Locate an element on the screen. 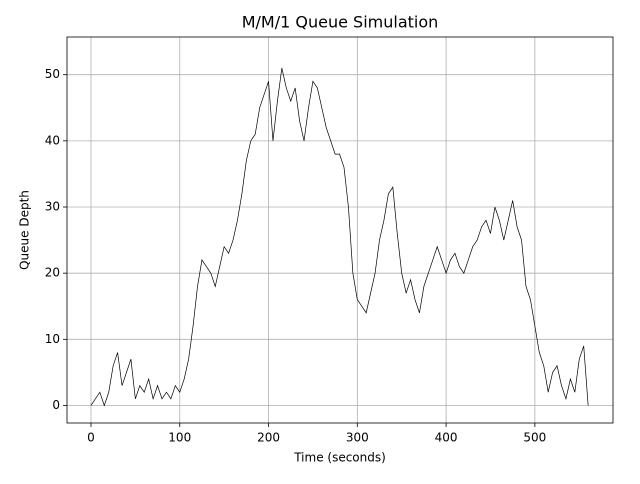 The height and width of the screenshot is (484, 640). y-tick-label: 40 is located at coordinates (52, 140).